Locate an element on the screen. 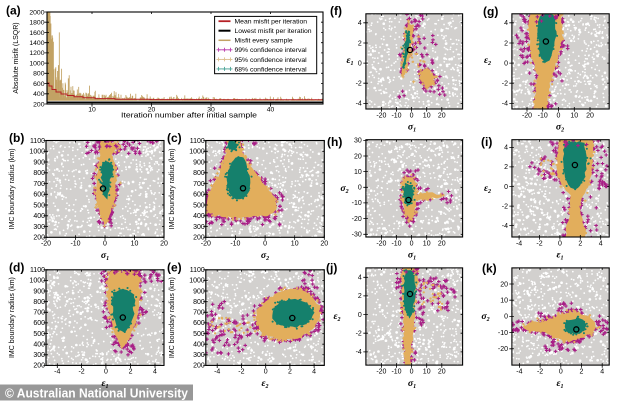  svg-text: 1600 is located at coordinates (36, 33).